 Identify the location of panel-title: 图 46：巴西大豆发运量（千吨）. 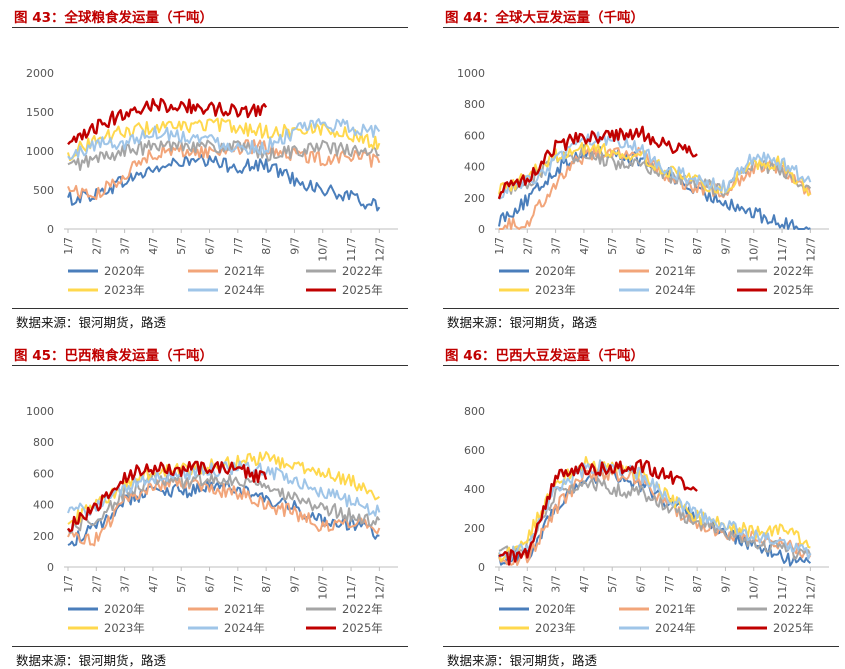
(544, 356).